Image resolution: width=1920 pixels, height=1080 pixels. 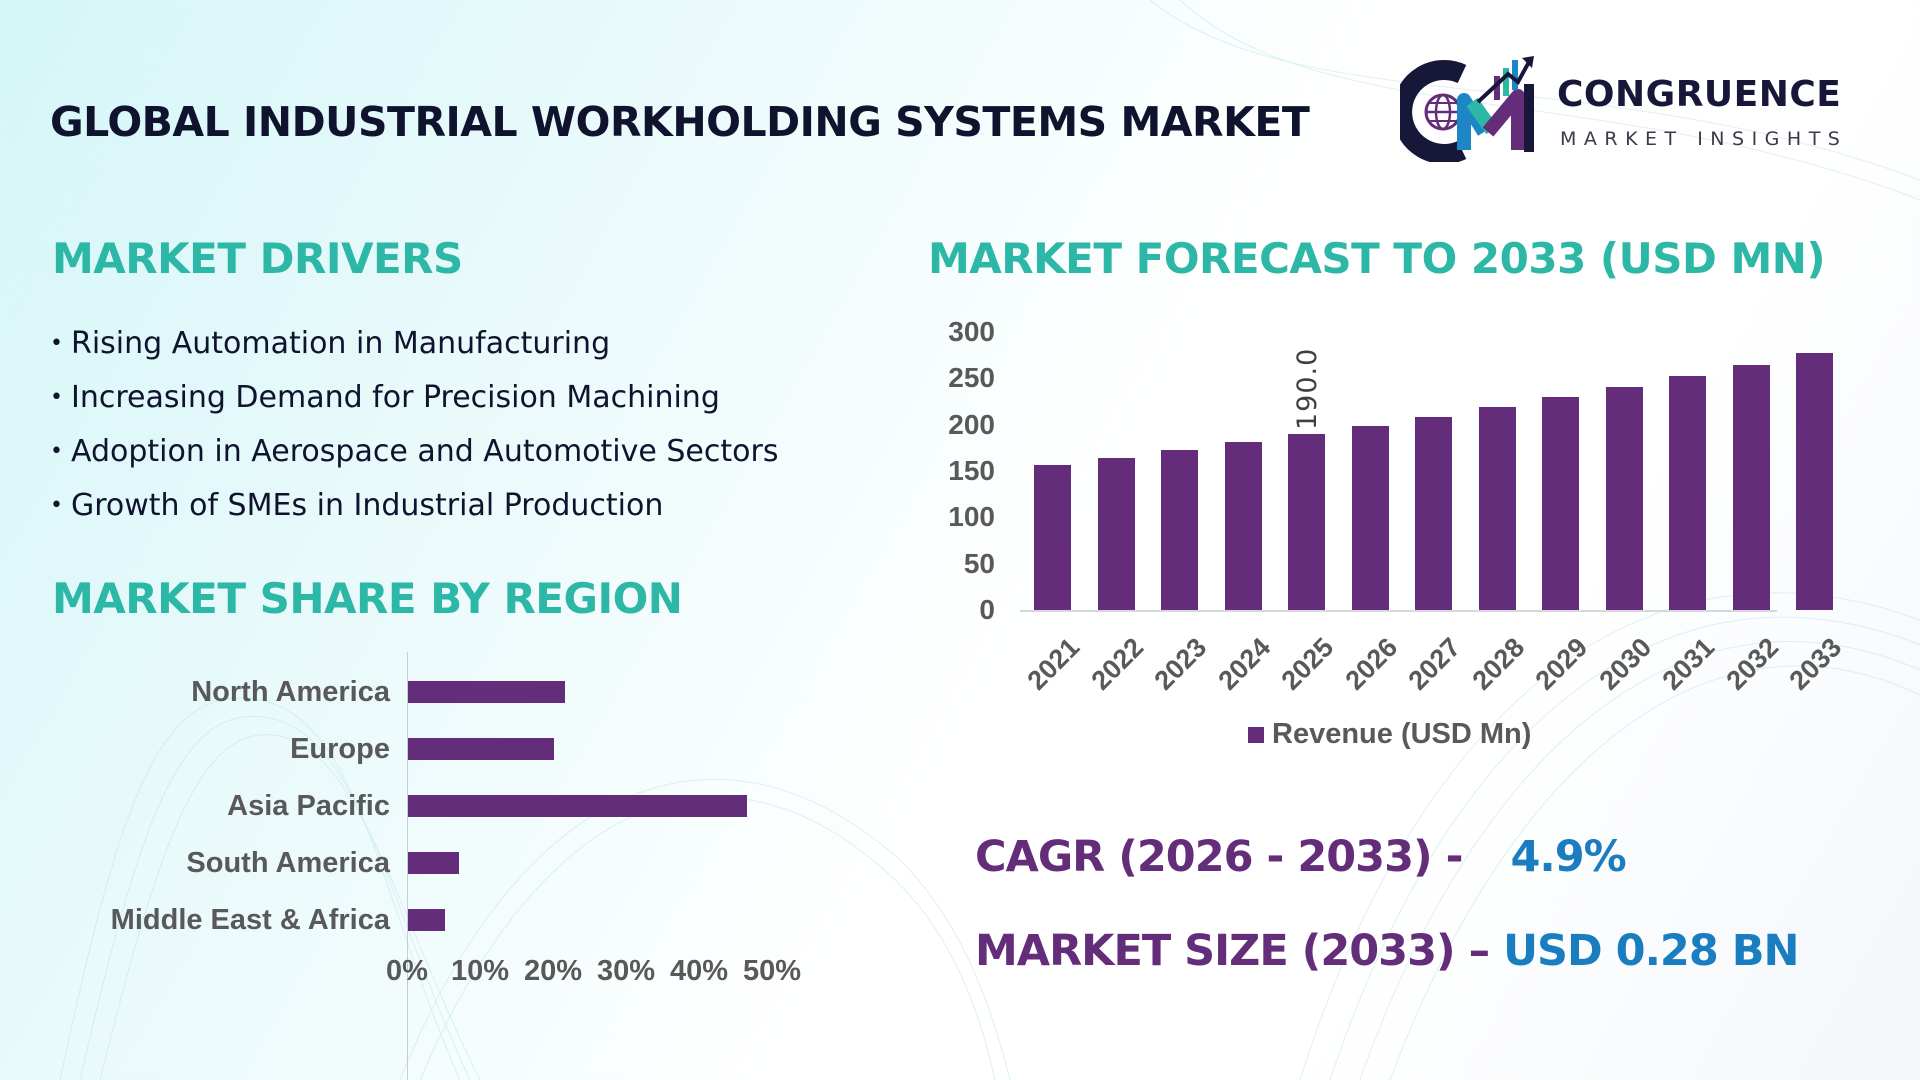 I want to click on region-row: South America, so click(x=450, y=863).